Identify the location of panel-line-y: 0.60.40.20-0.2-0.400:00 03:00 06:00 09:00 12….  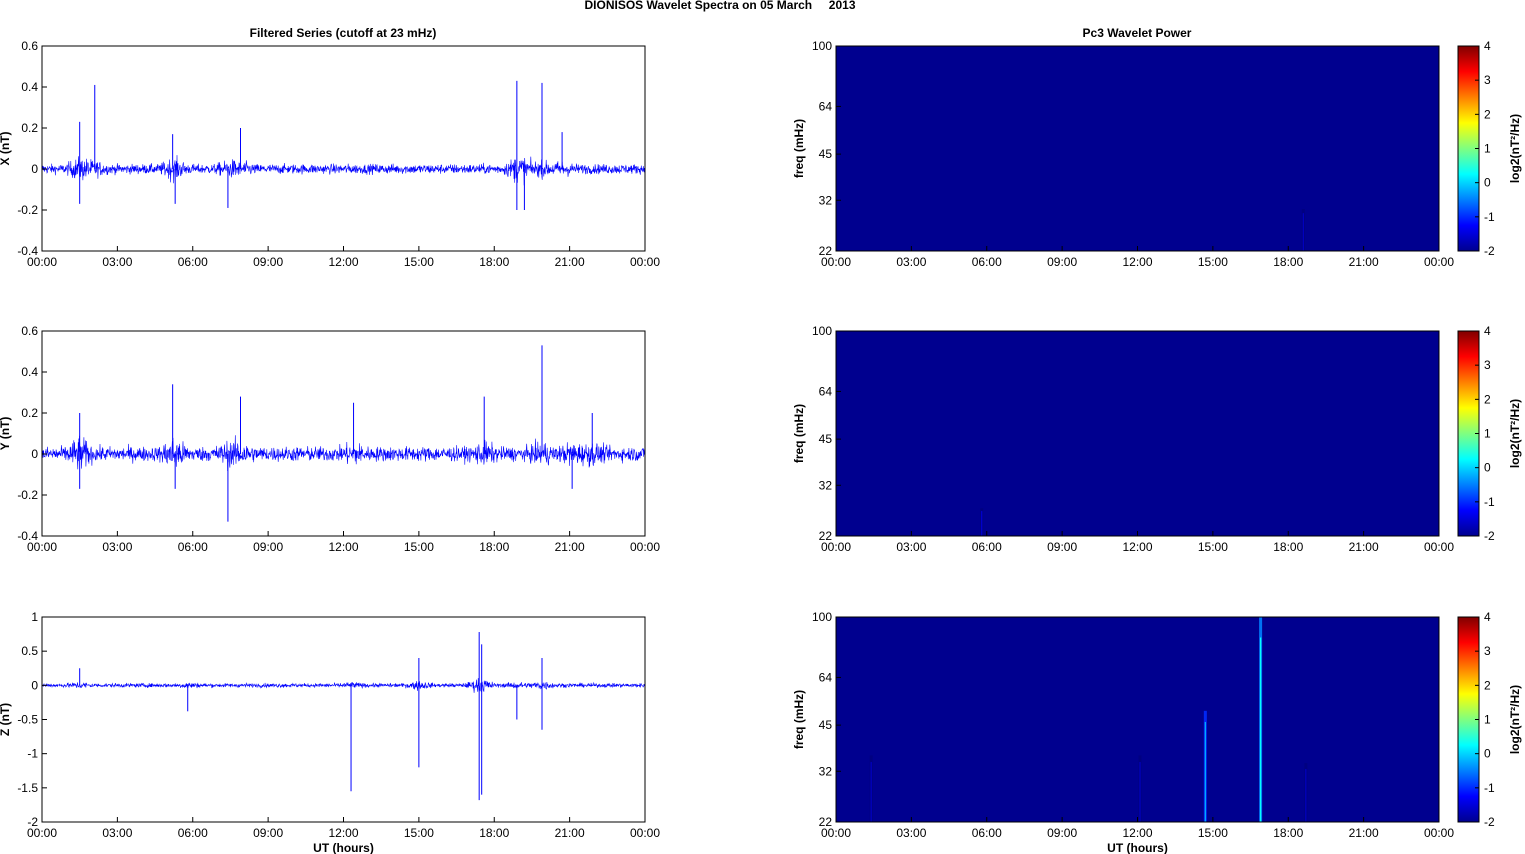
(330, 439).